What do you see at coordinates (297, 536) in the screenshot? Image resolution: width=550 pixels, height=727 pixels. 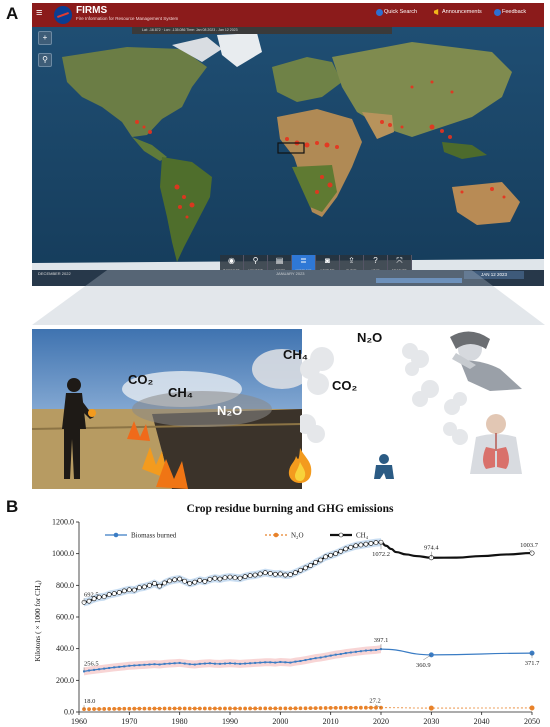 I see `legend-label: N₂O` at bounding box center [297, 536].